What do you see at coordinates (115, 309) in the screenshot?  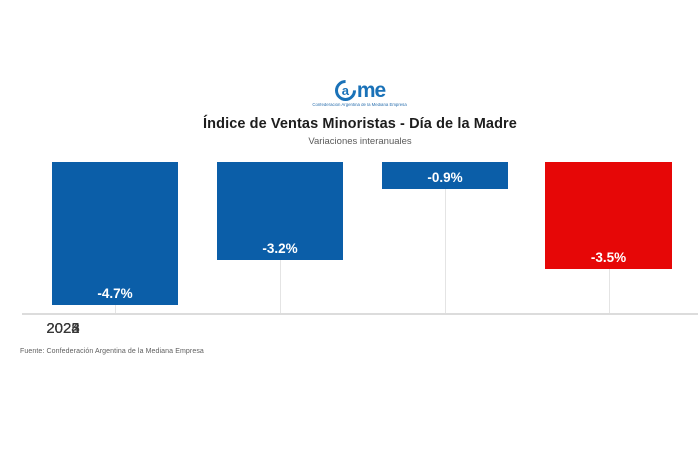 I see `tick-connector-2022` at bounding box center [115, 309].